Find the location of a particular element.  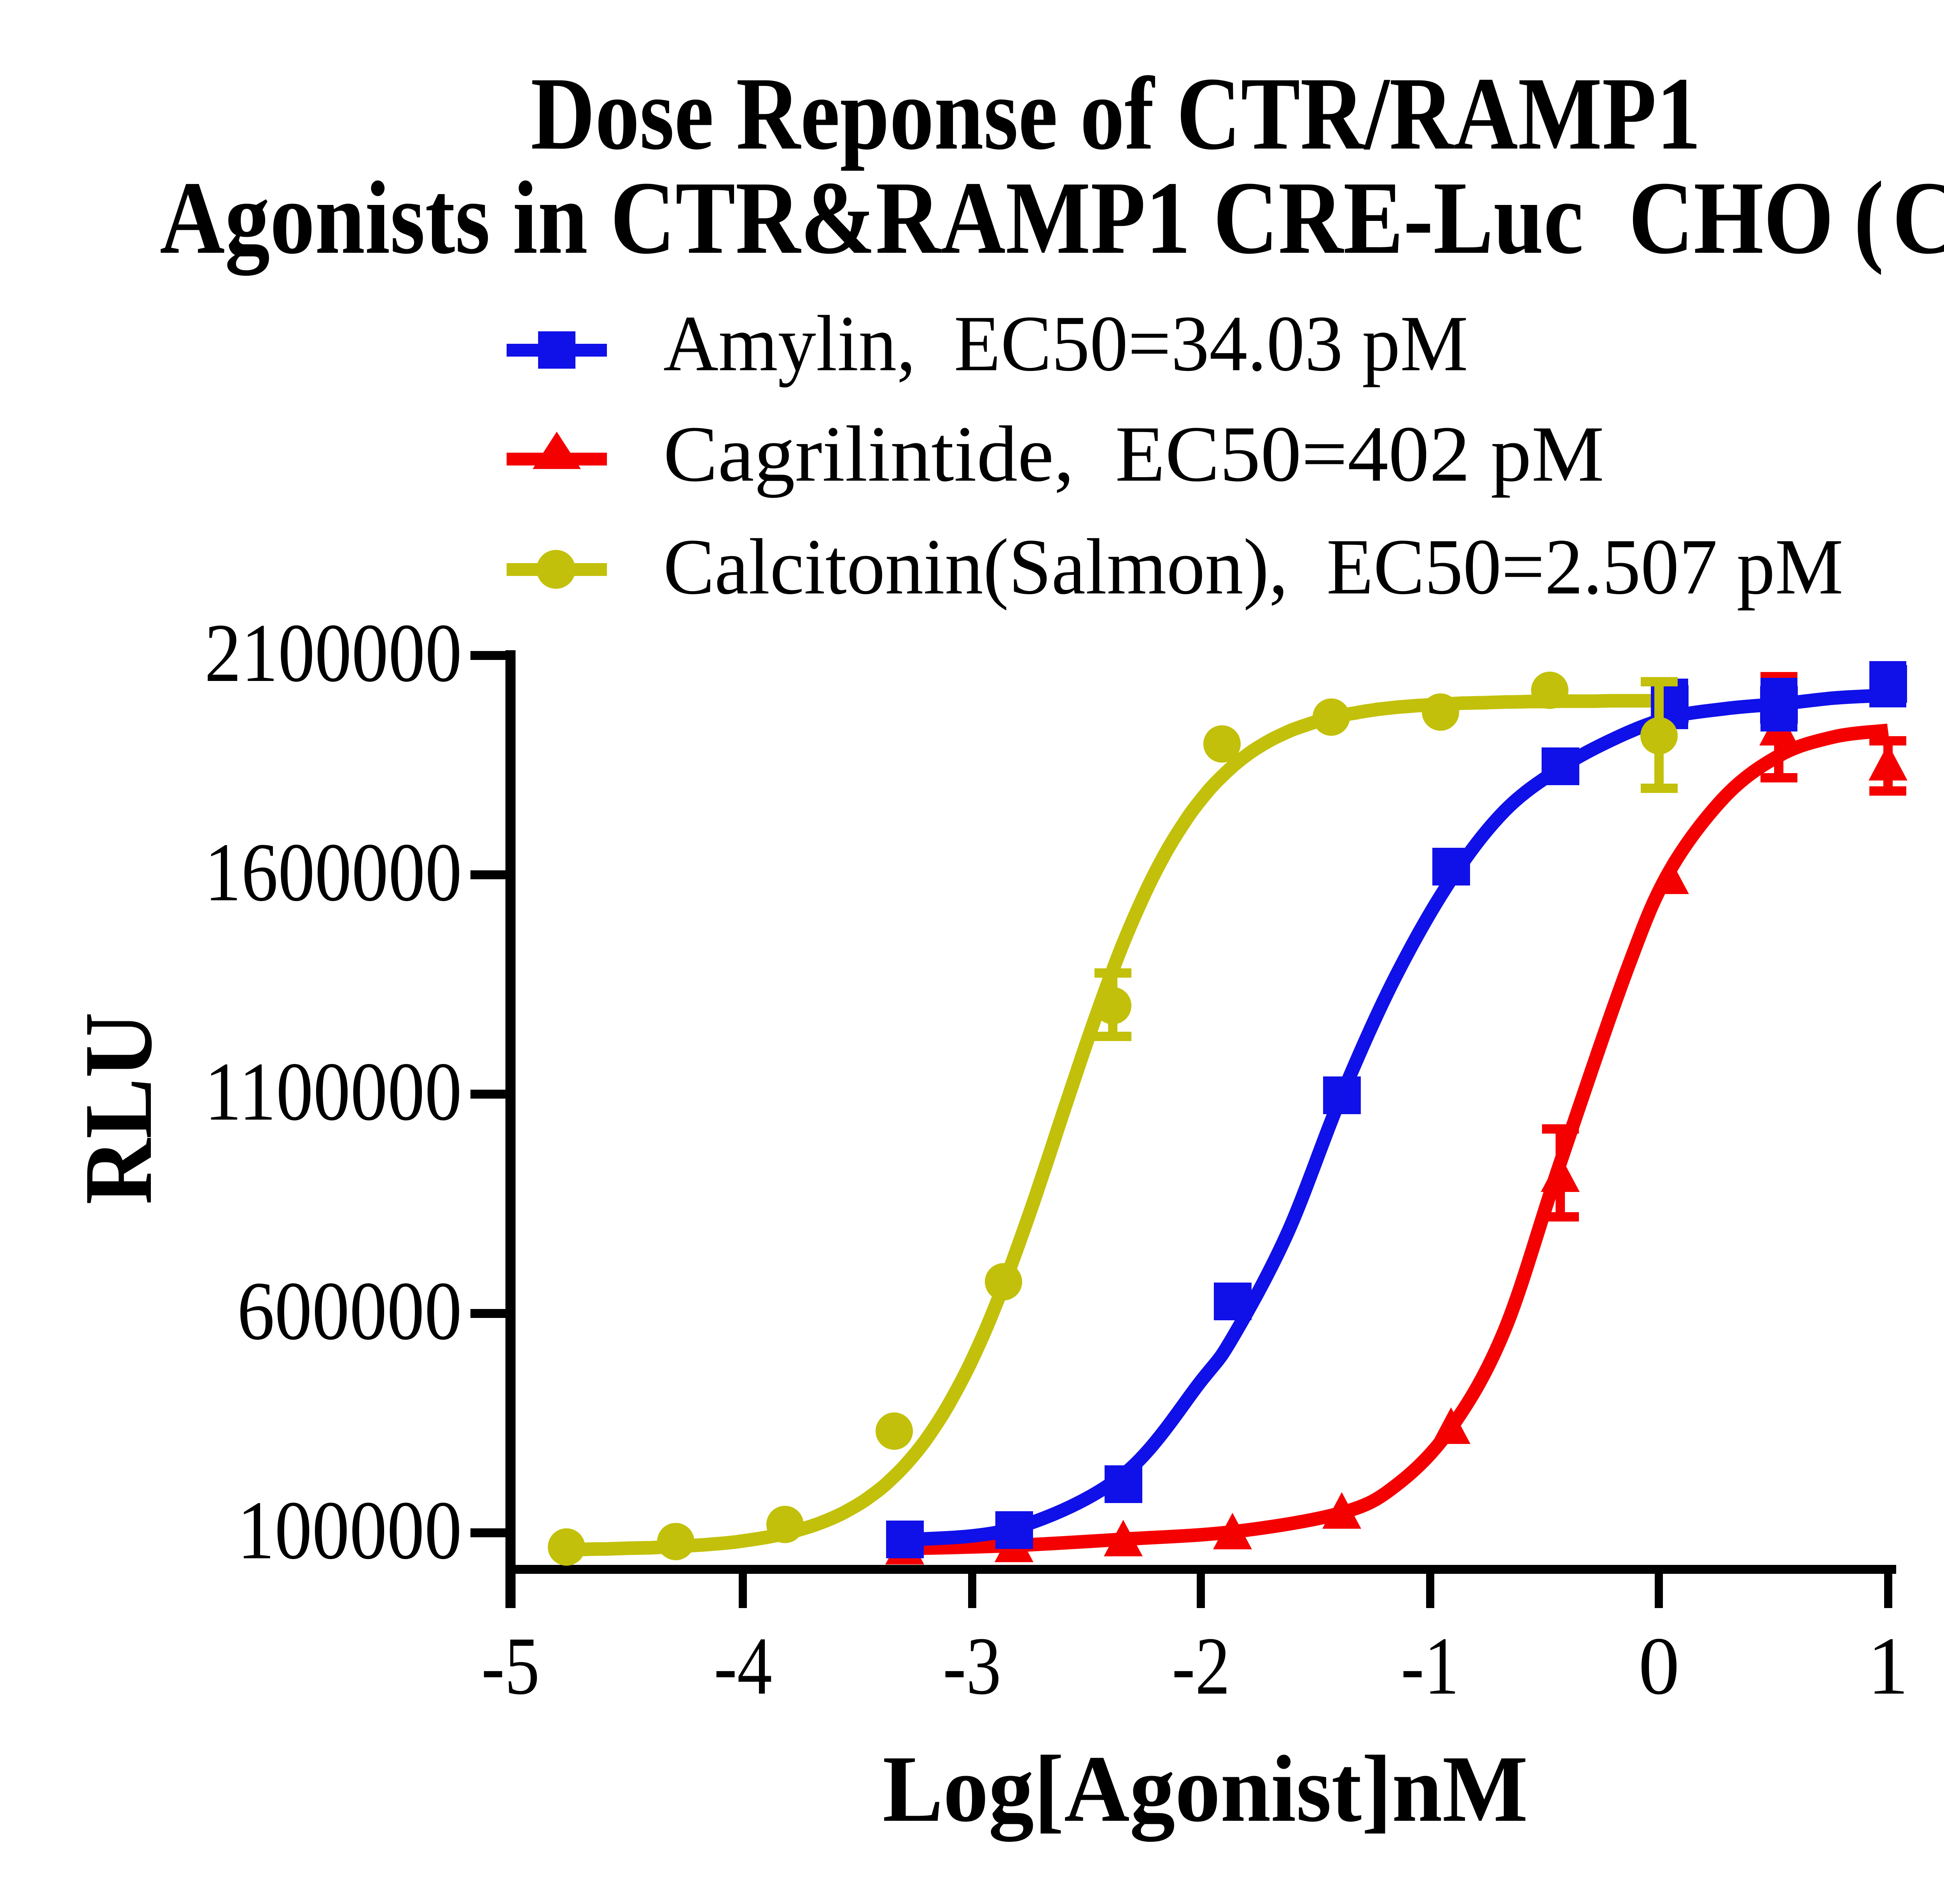

svg-text: -3 is located at coordinates (972, 1666).